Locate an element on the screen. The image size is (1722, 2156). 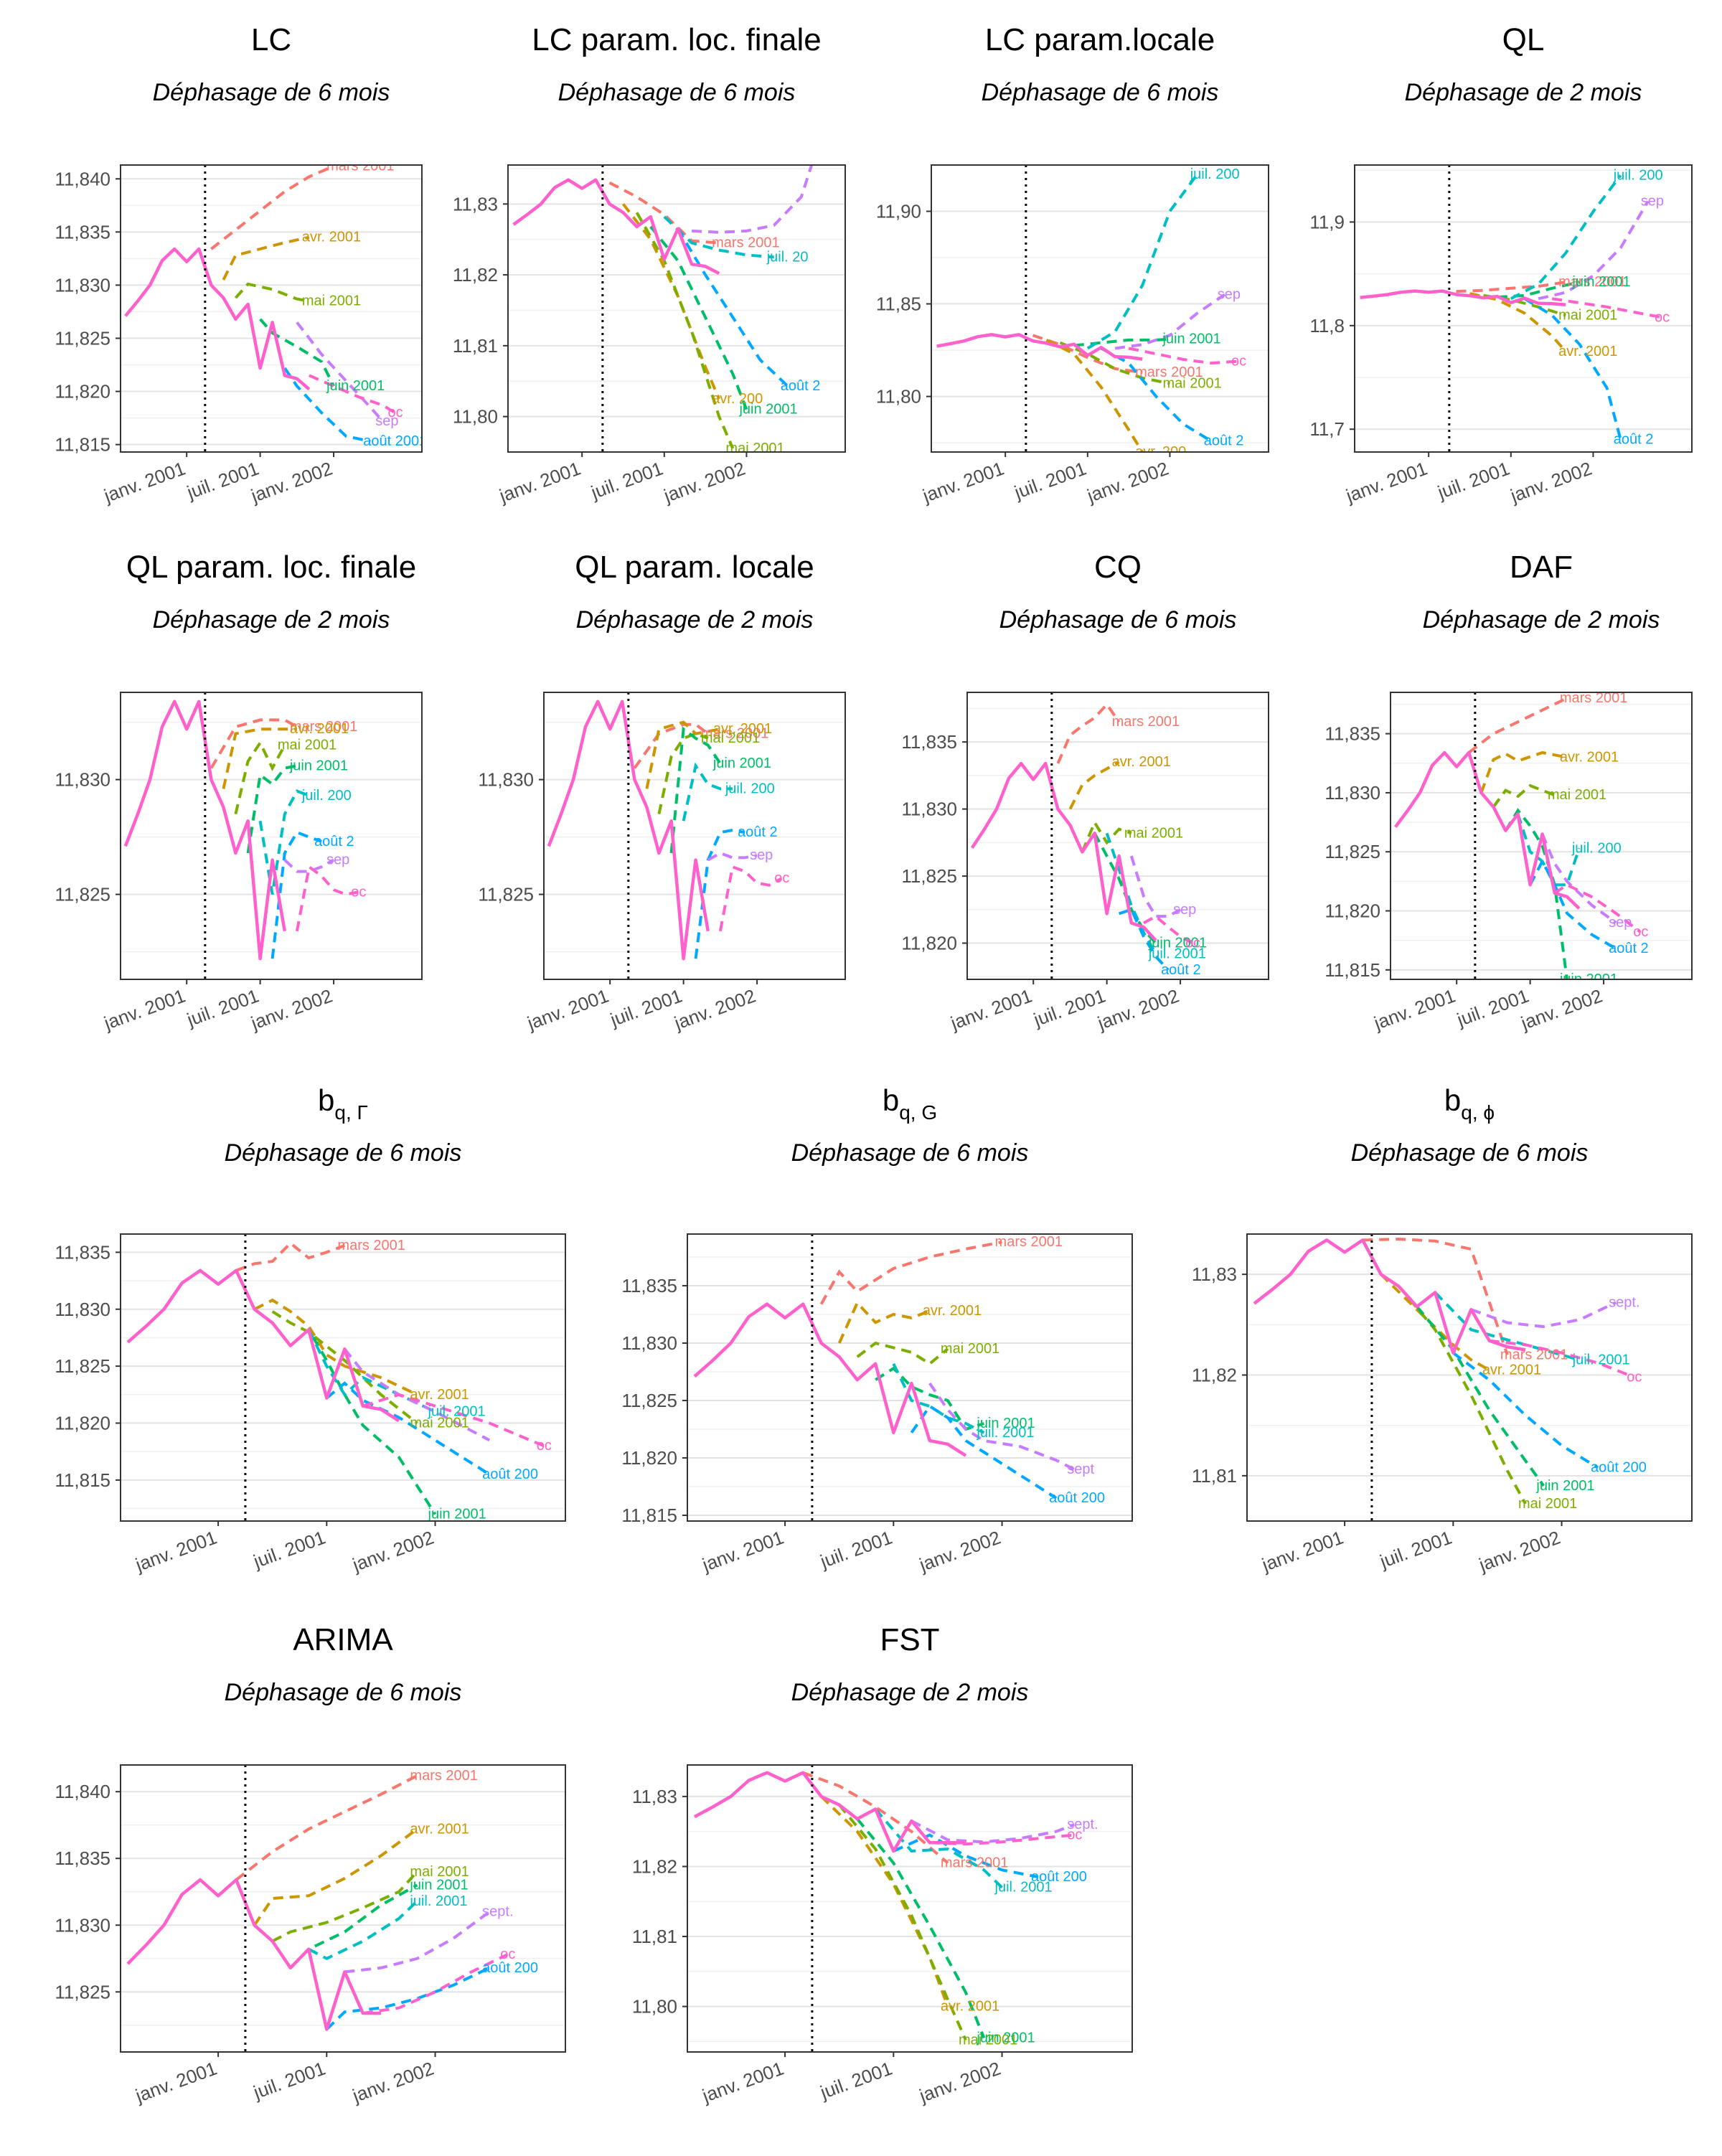
chart-title: LC param. loc. finale is located at coordinates (677, 39).